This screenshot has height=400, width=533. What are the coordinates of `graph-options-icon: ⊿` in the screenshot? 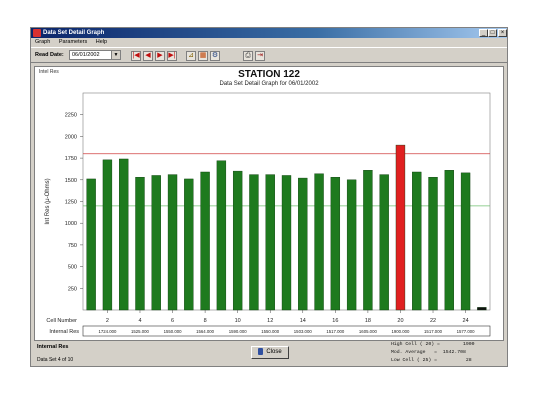 It's located at (191, 56).